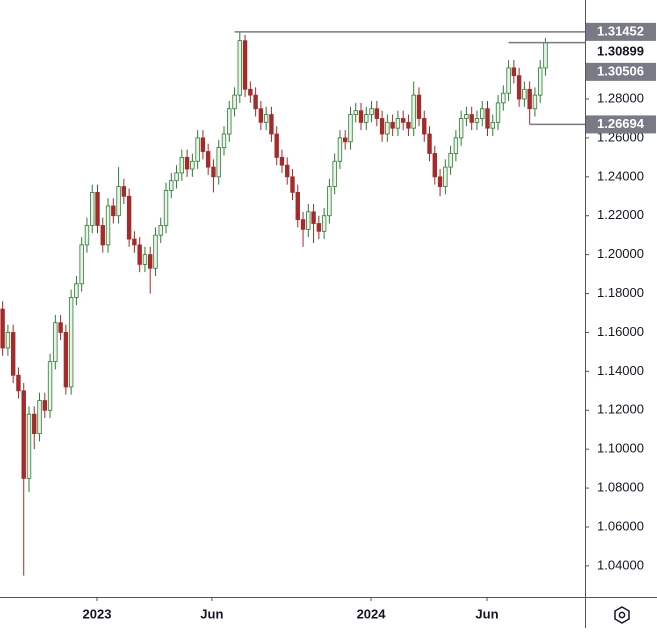 The image size is (657, 633). Describe the element at coordinates (97, 613) in the screenshot. I see `x-tick-label: 2023` at that location.